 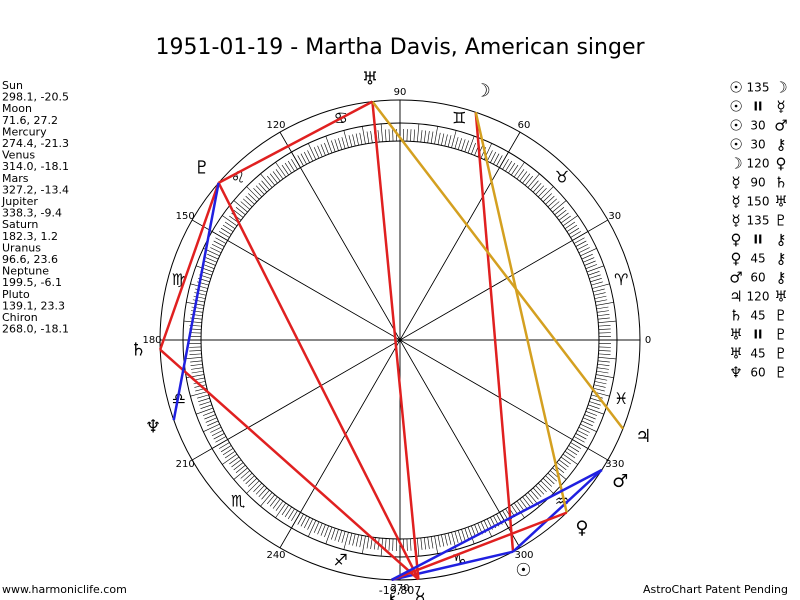 I want to click on aspect-type: 60, so click(x=757, y=278).